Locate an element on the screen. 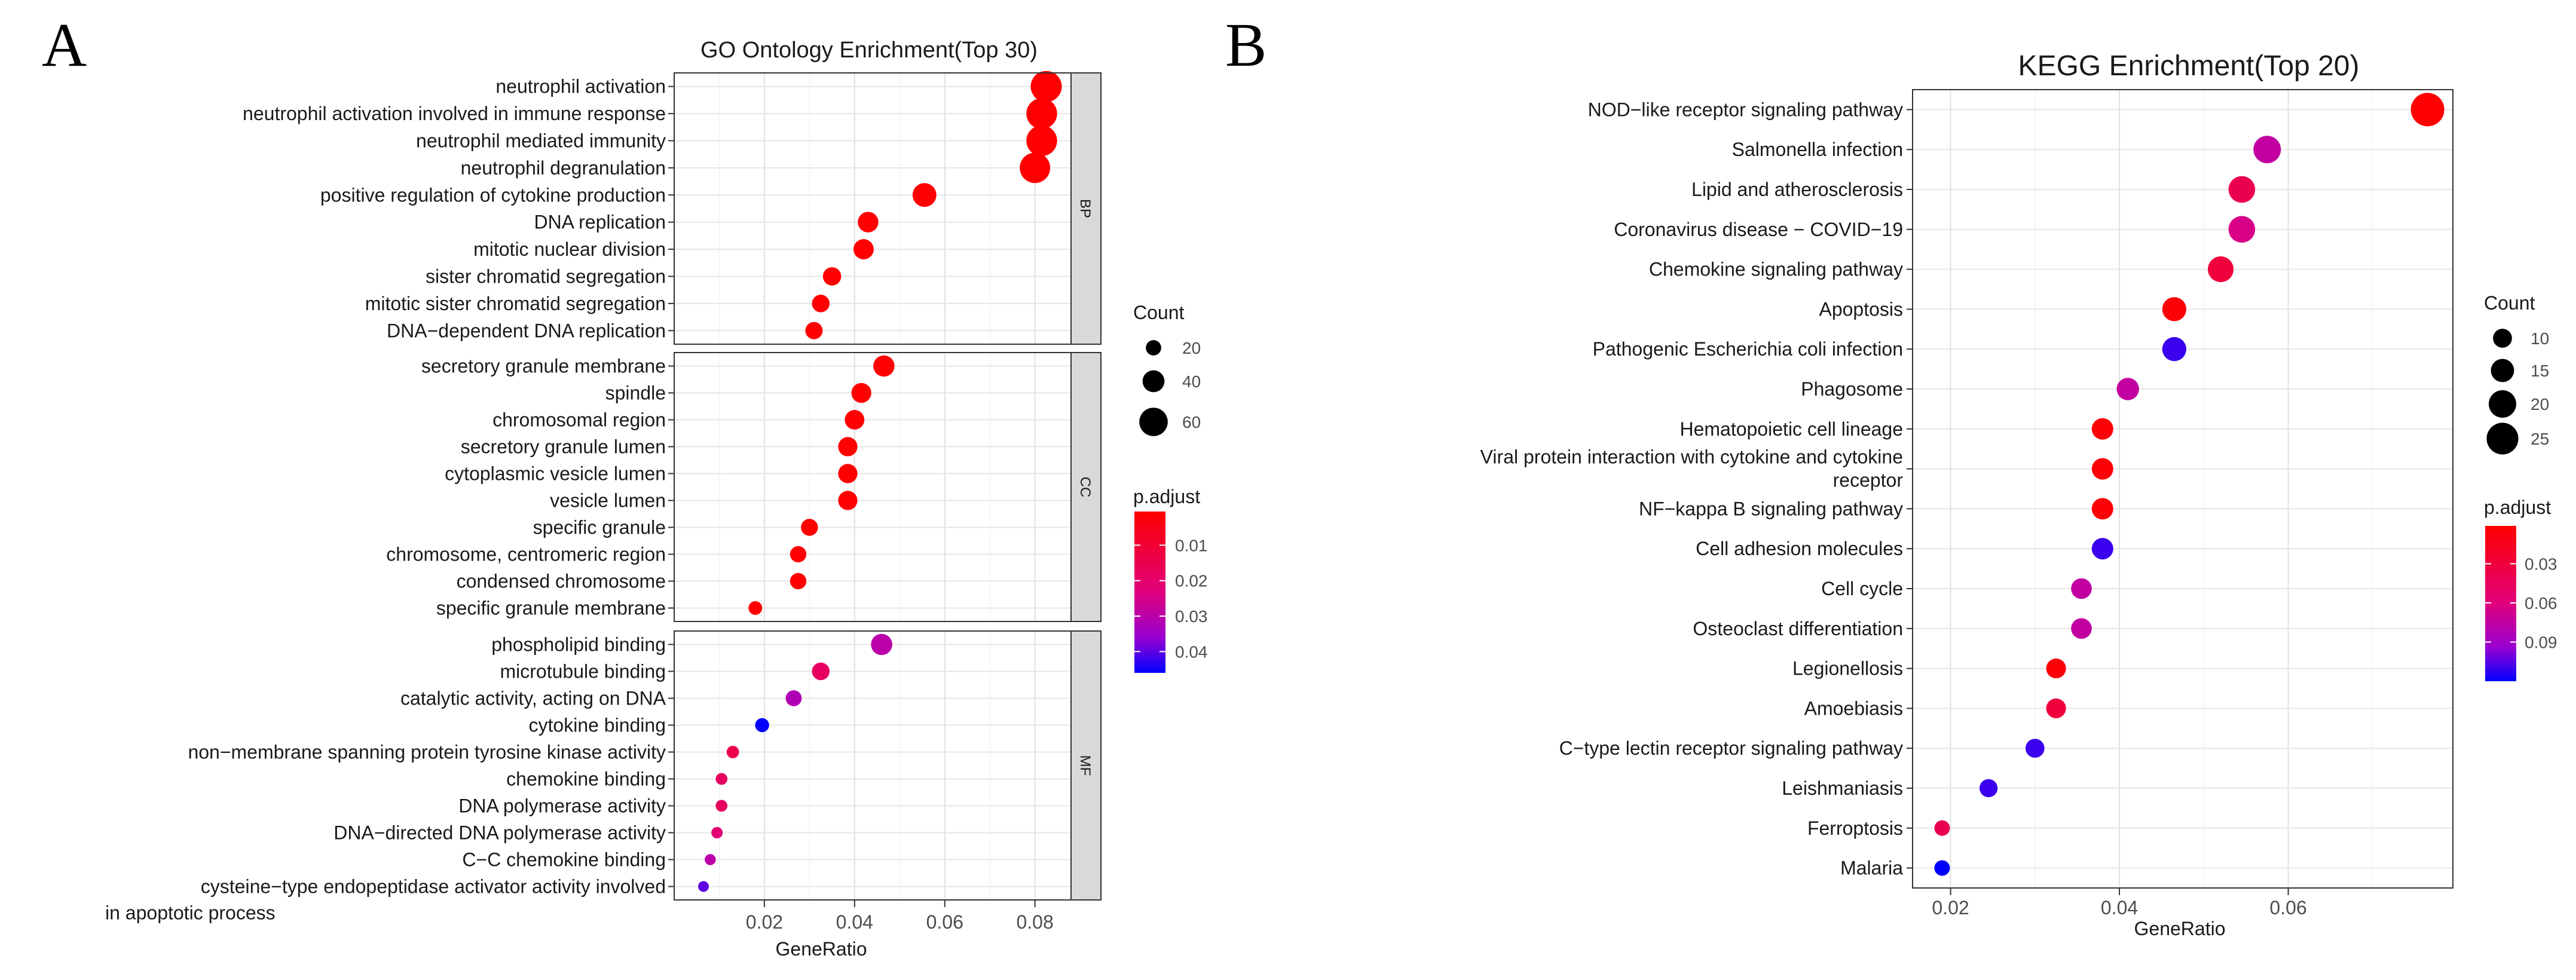  go-x-axis-label: GeneRatio is located at coordinates (821, 949).